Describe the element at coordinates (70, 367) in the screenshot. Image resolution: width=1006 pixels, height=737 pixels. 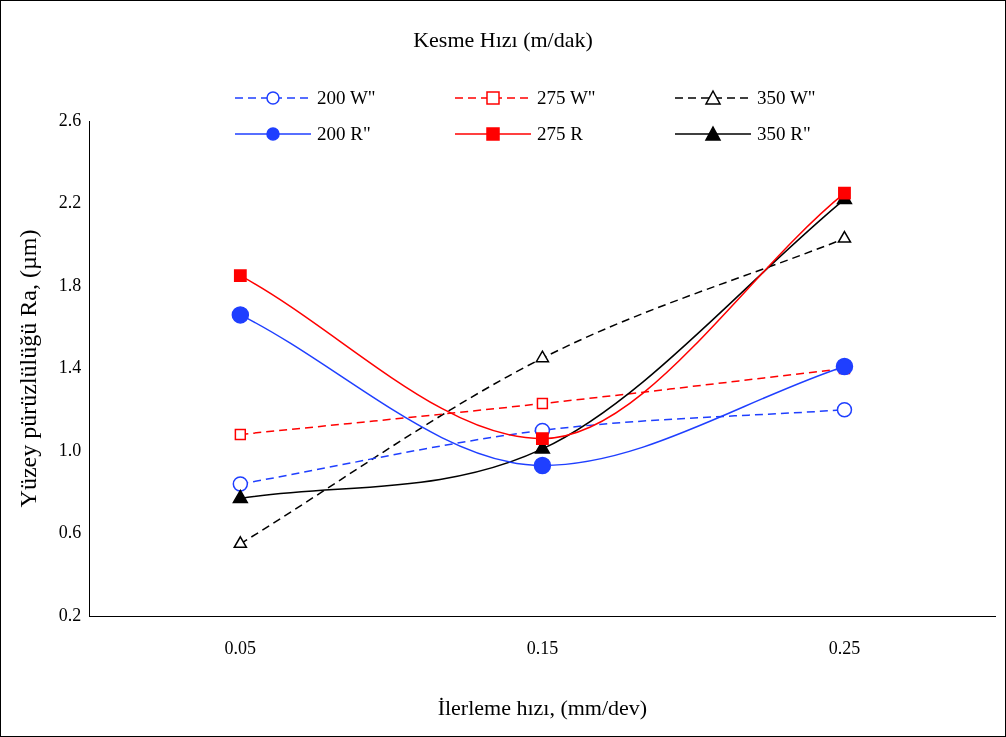
I see `y-tick-label: 1.4` at that location.